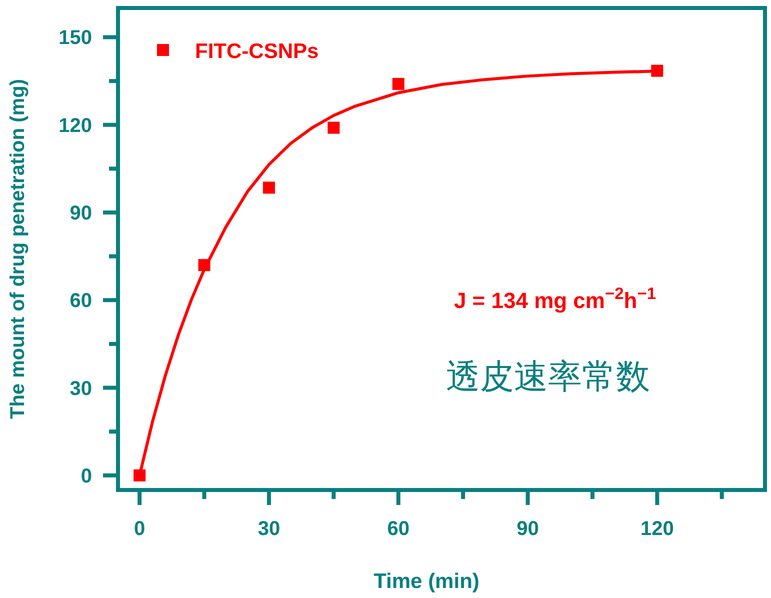 This screenshot has height=598, width=771. Describe the element at coordinates (81, 389) in the screenshot. I see `y-tick-label: 30` at that location.